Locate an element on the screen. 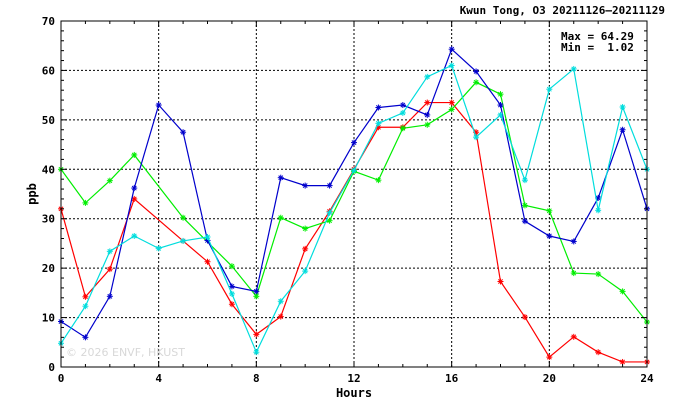 This screenshot has height=409, width=674. min-stat: Min = 1.02 is located at coordinates (597, 47).